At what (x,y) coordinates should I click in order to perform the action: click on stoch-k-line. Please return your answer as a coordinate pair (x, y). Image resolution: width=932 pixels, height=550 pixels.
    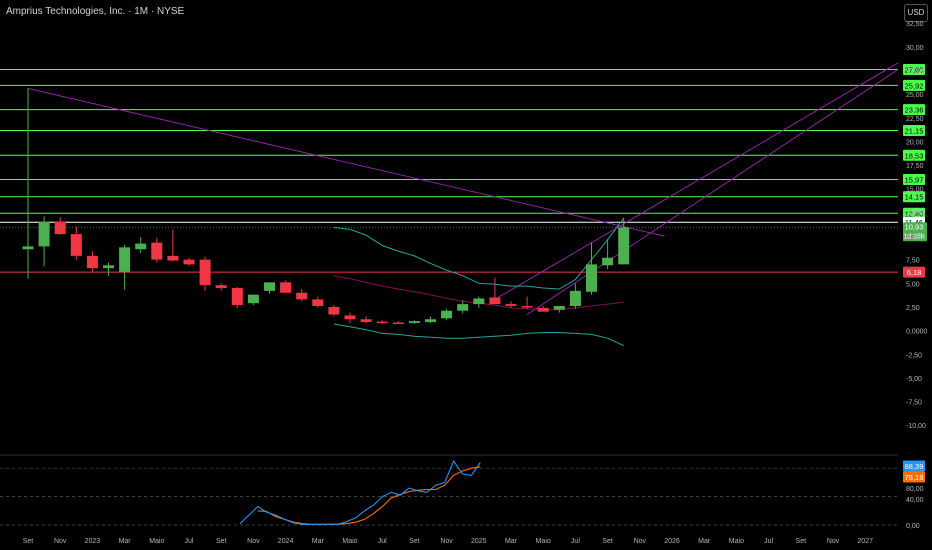
    Looking at the image, I should click on (360, 492).